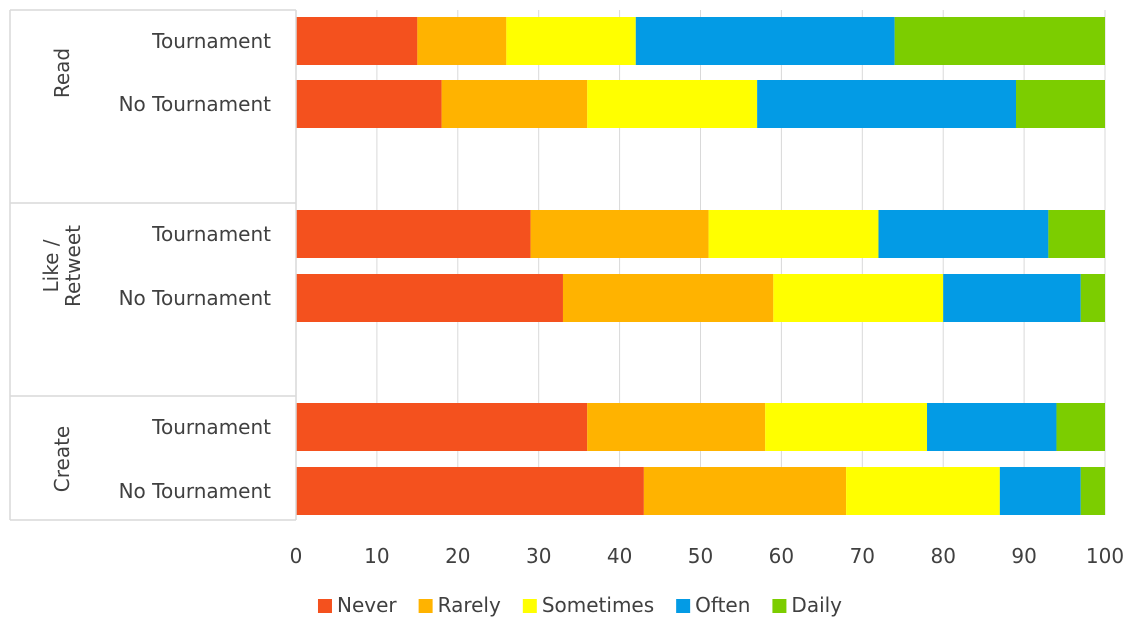 The image size is (1132, 629). Describe the element at coordinates (781, 556) in the screenshot. I see `x-tick-label: 60` at that location.